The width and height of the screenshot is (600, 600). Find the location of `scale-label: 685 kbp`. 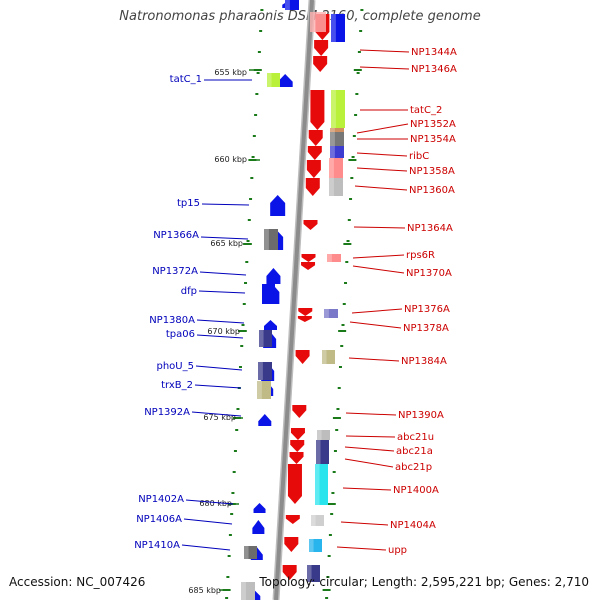

scale-label: 685 kbp is located at coordinates (204, 590).